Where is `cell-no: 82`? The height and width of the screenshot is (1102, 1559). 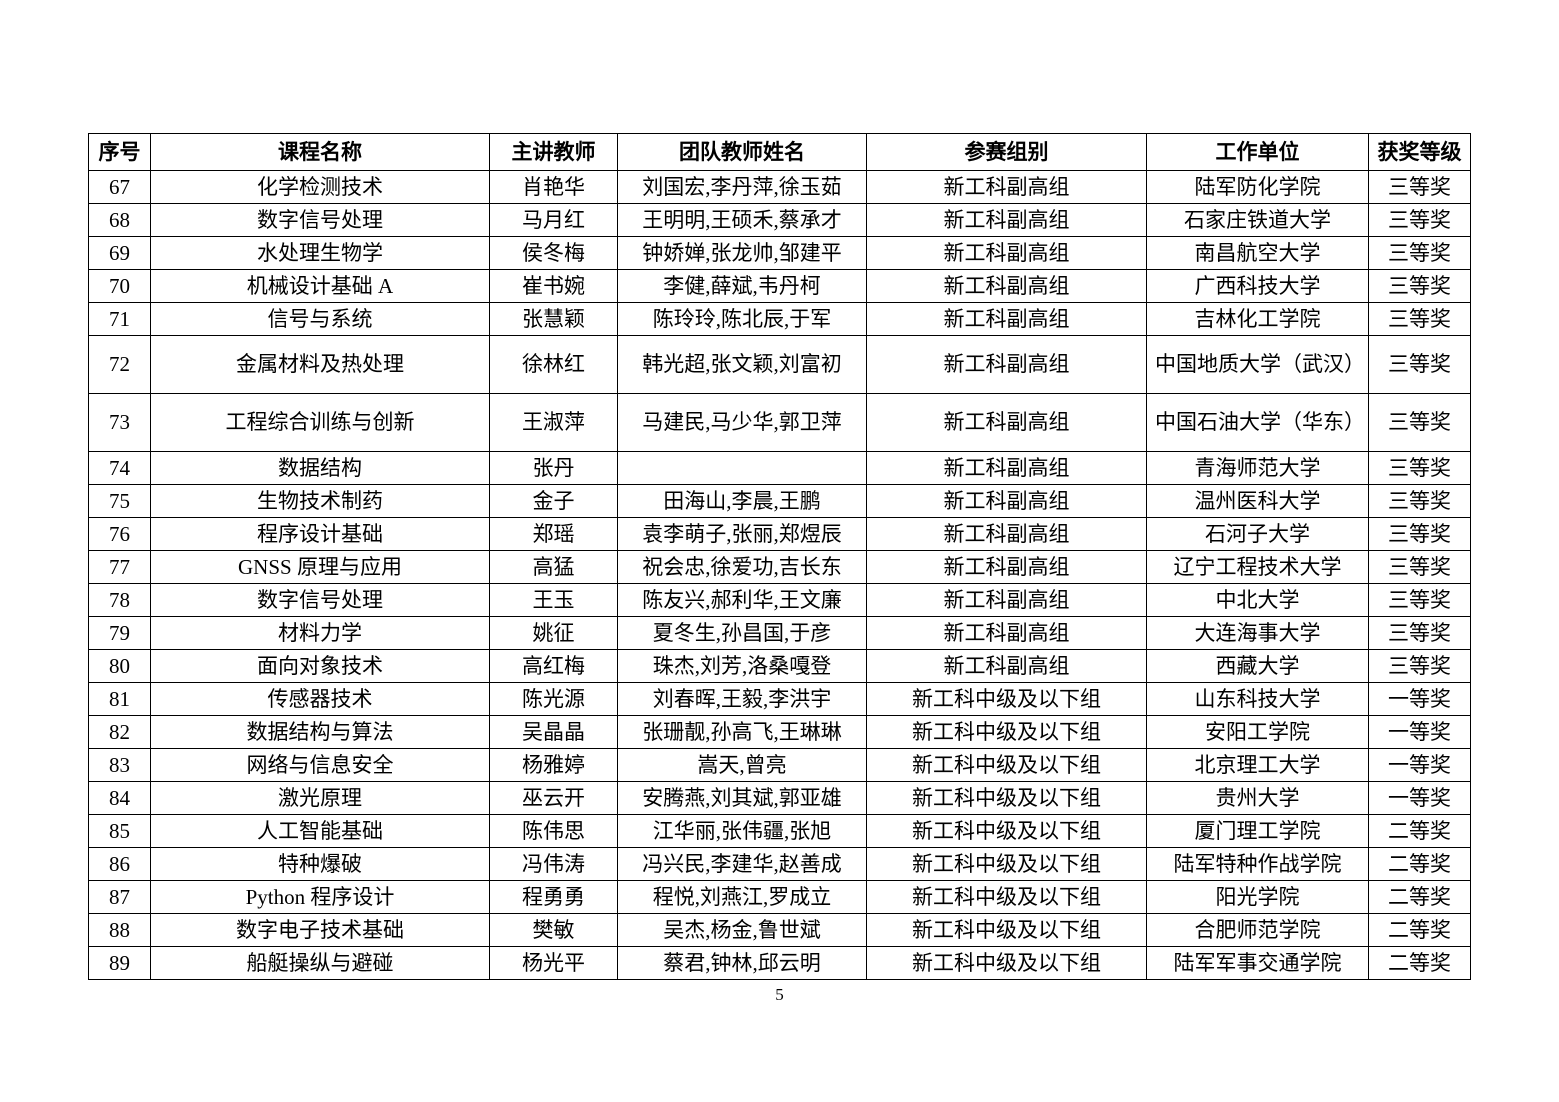
cell-no: 82 is located at coordinates (119, 732).